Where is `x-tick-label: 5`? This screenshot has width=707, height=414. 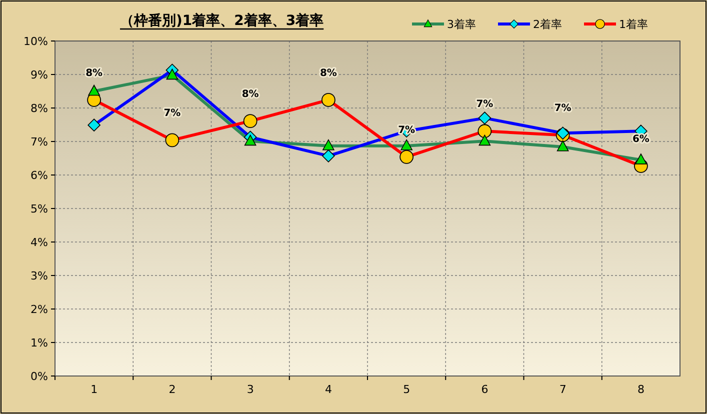 x-tick-label: 5 is located at coordinates (406, 389).